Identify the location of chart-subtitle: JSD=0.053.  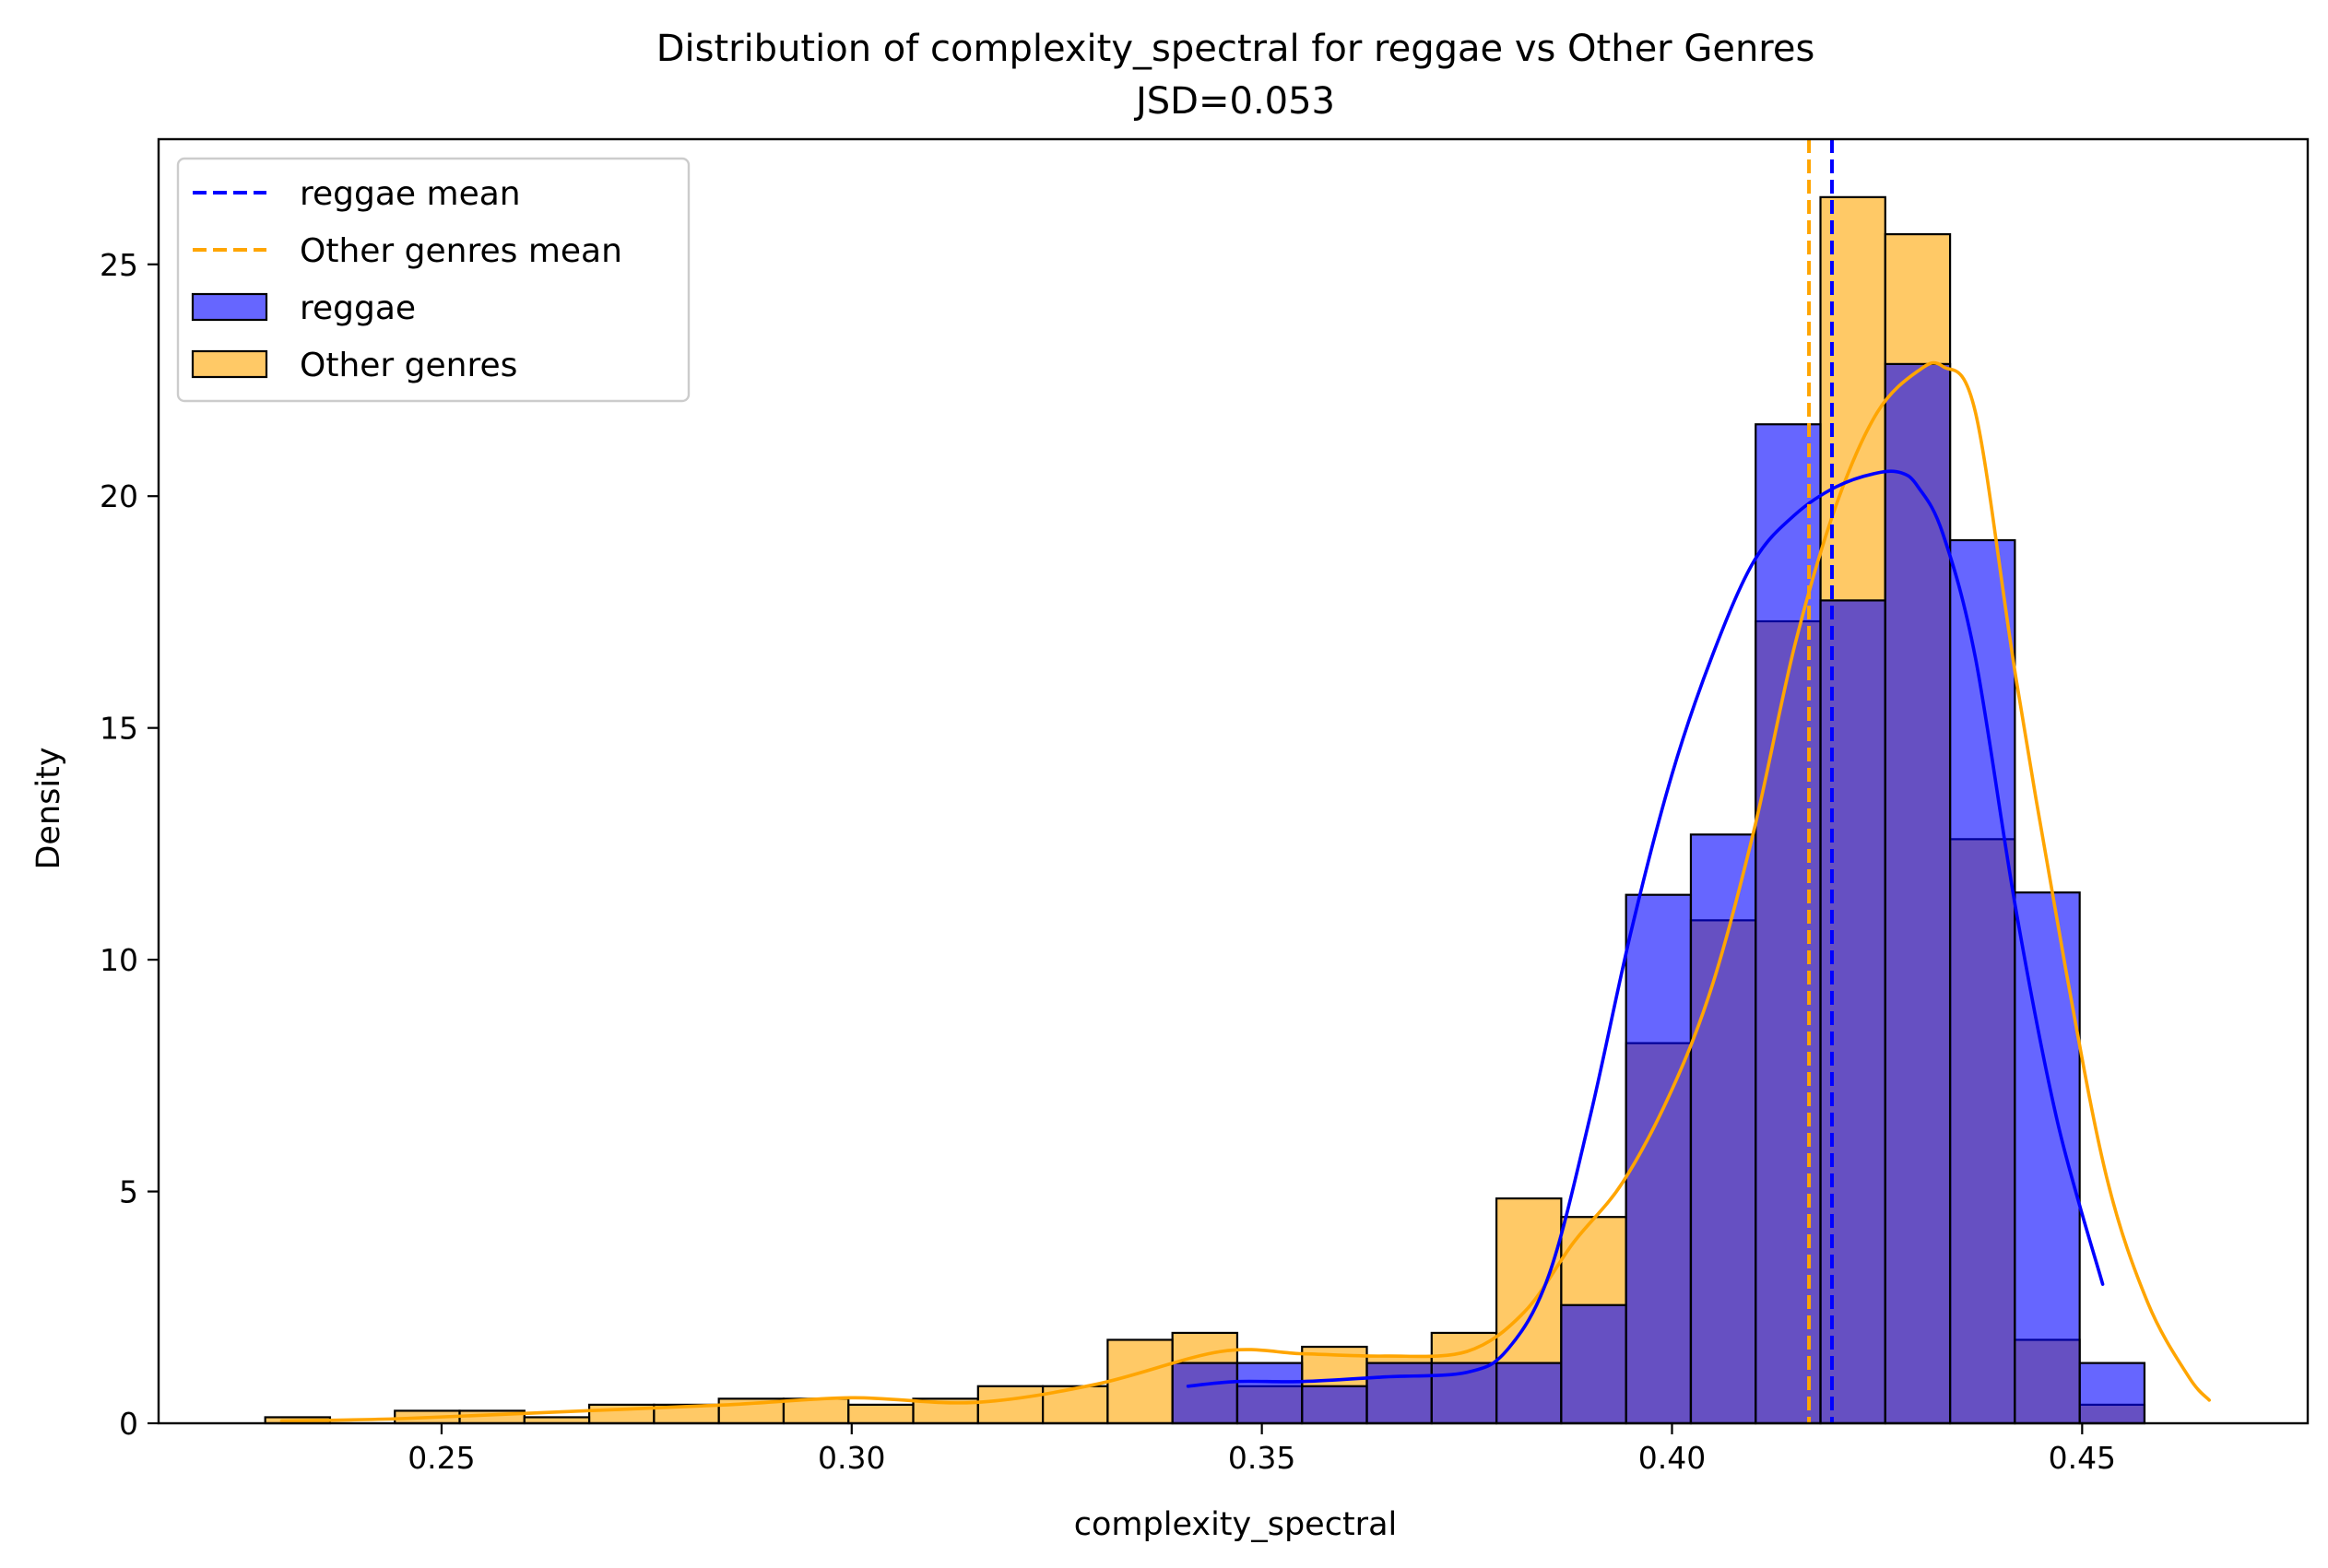
(1234, 101).